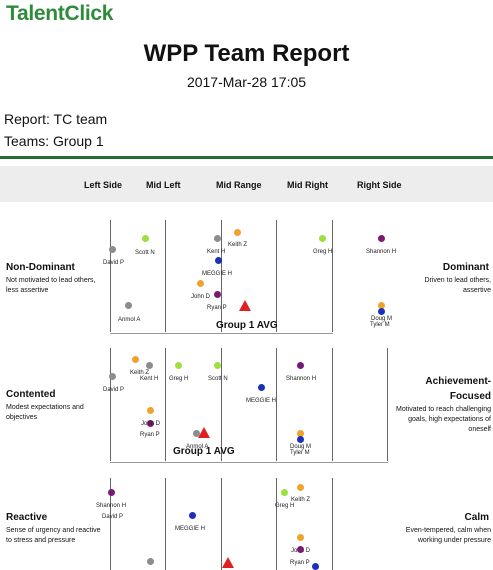 This screenshot has width=493, height=570. I want to click on trait-left-title: Contented, so click(31, 394).